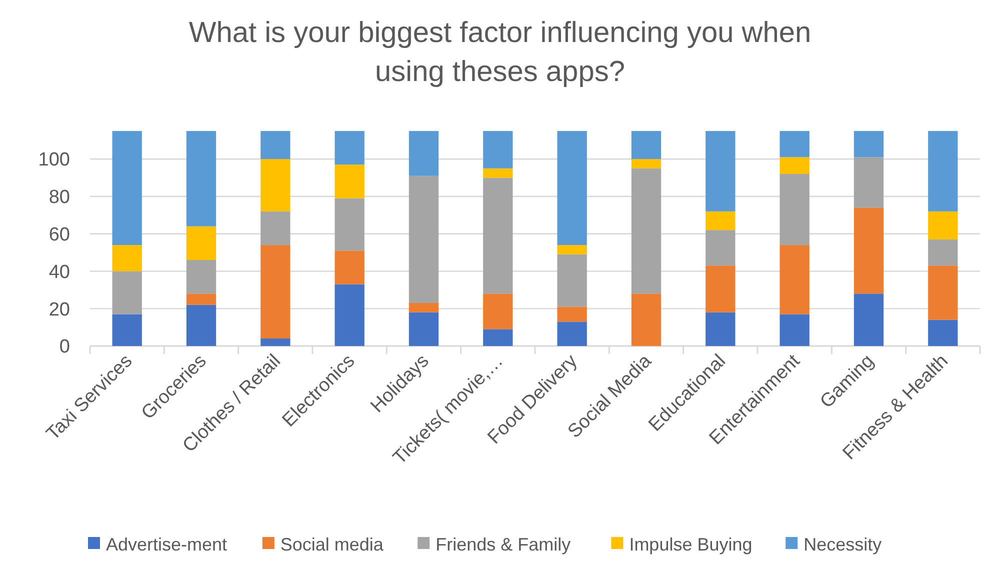  I want to click on legend-label: Friends & Family, so click(503, 544).